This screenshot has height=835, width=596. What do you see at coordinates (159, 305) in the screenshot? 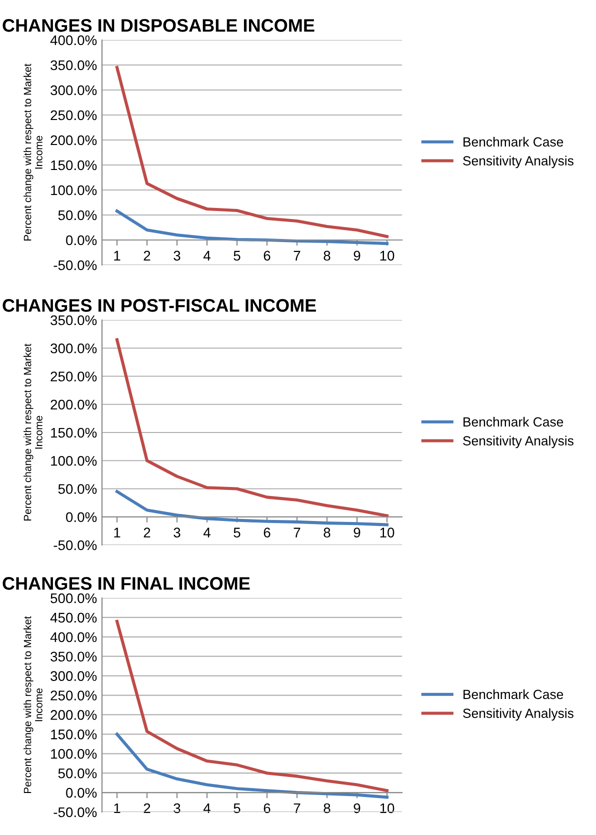
I see `chart-title: CHANGES IN POST-FISCAL INCOME` at bounding box center [159, 305].